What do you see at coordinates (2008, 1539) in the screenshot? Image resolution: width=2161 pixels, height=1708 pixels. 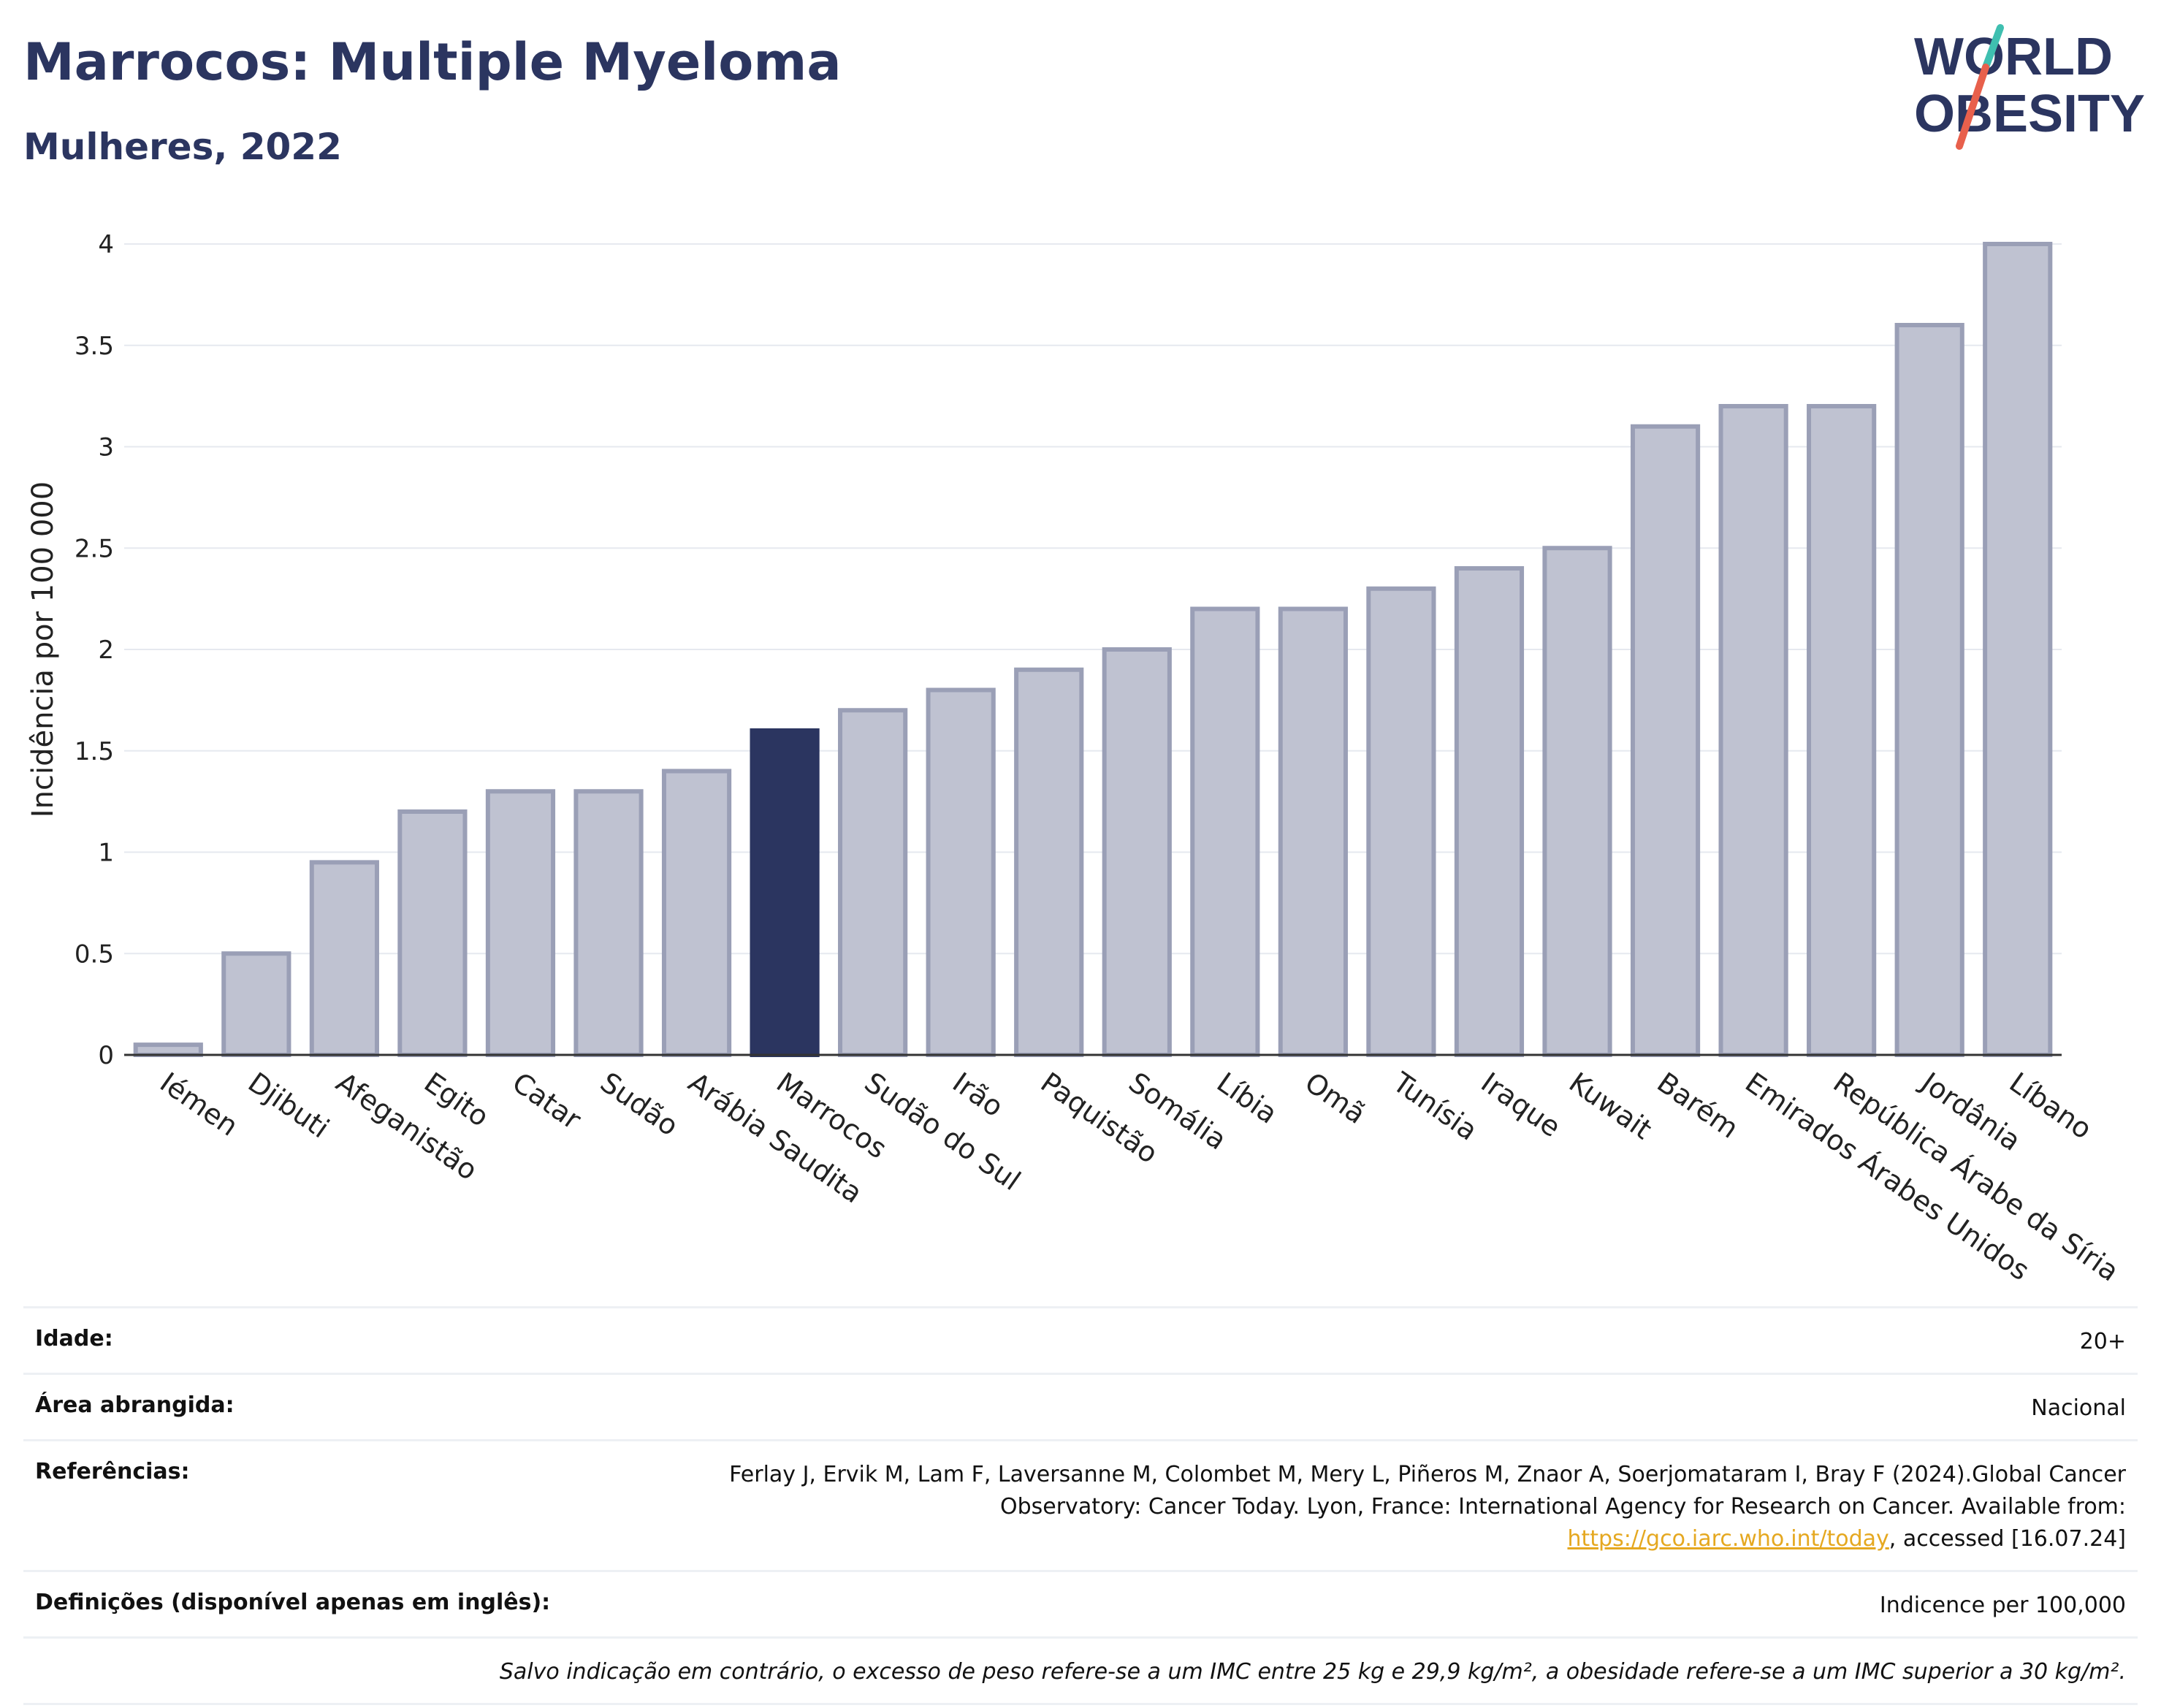 I see `references-suffix: , accessed [16.07.24]` at bounding box center [2008, 1539].